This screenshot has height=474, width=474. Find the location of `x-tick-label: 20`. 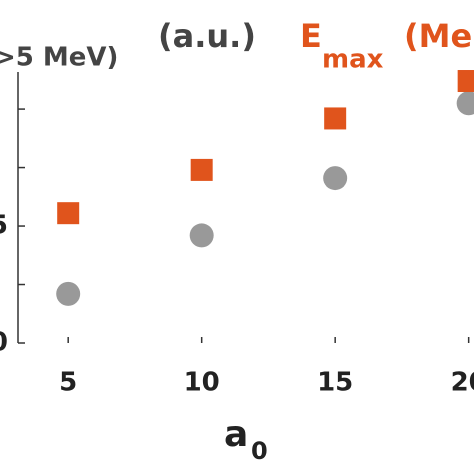

x-tick-label: 20 is located at coordinates (462, 383).